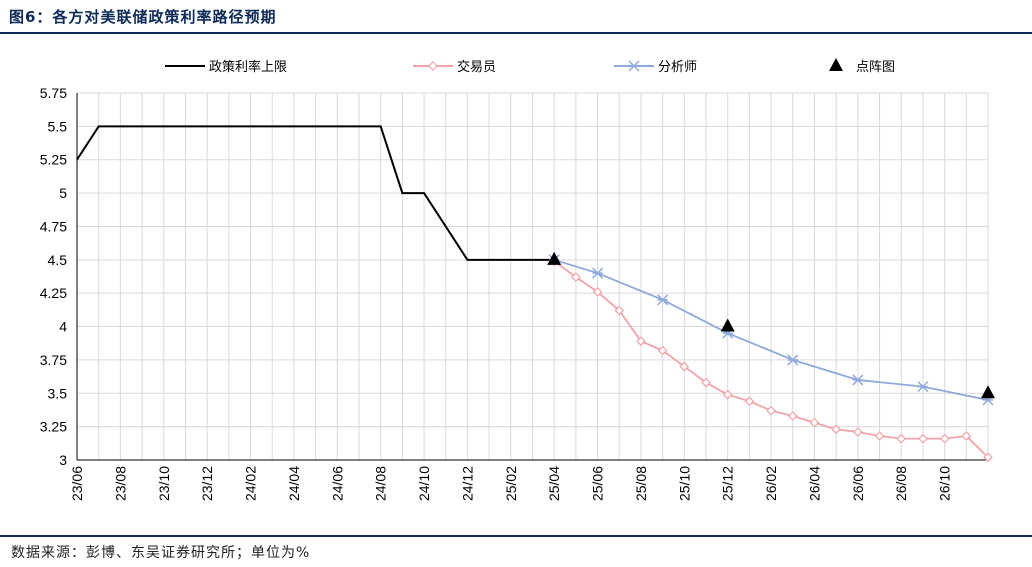  I want to click on x-tick-label: 23/12, so click(207, 483).